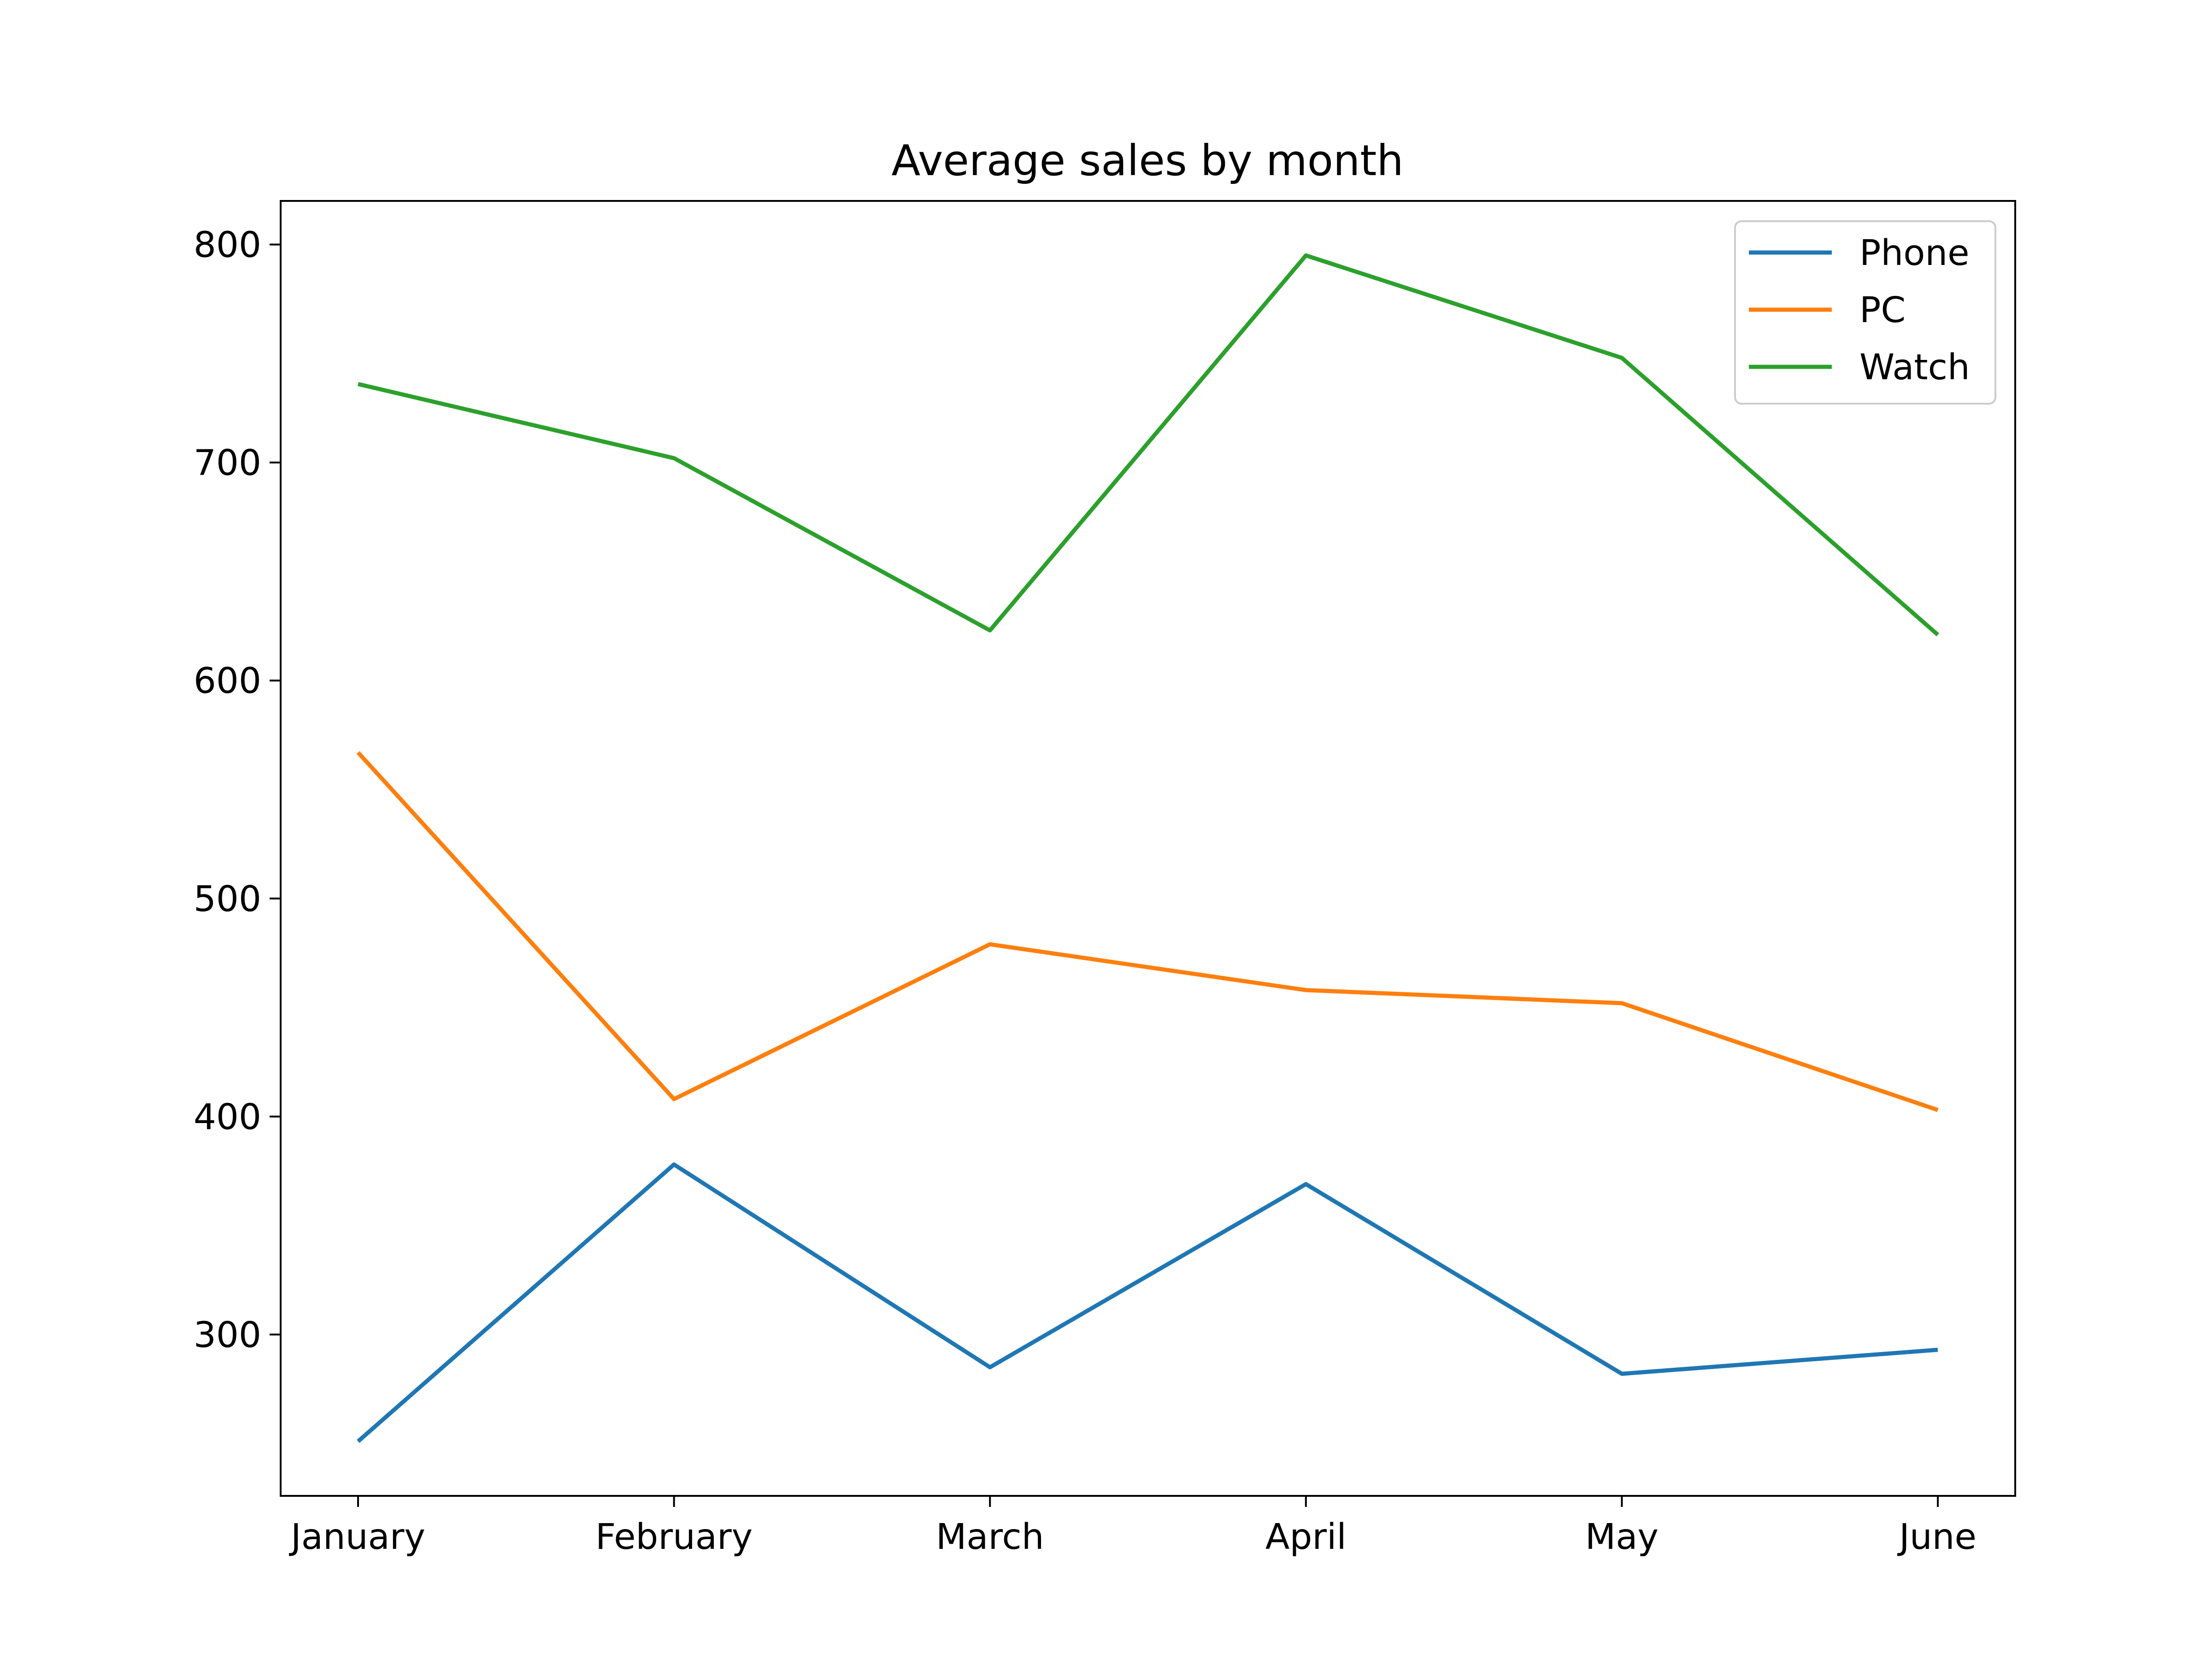 The image size is (2212, 1659). Describe the element at coordinates (1147, 160) in the screenshot. I see `chart-title: Average sales by month` at that location.